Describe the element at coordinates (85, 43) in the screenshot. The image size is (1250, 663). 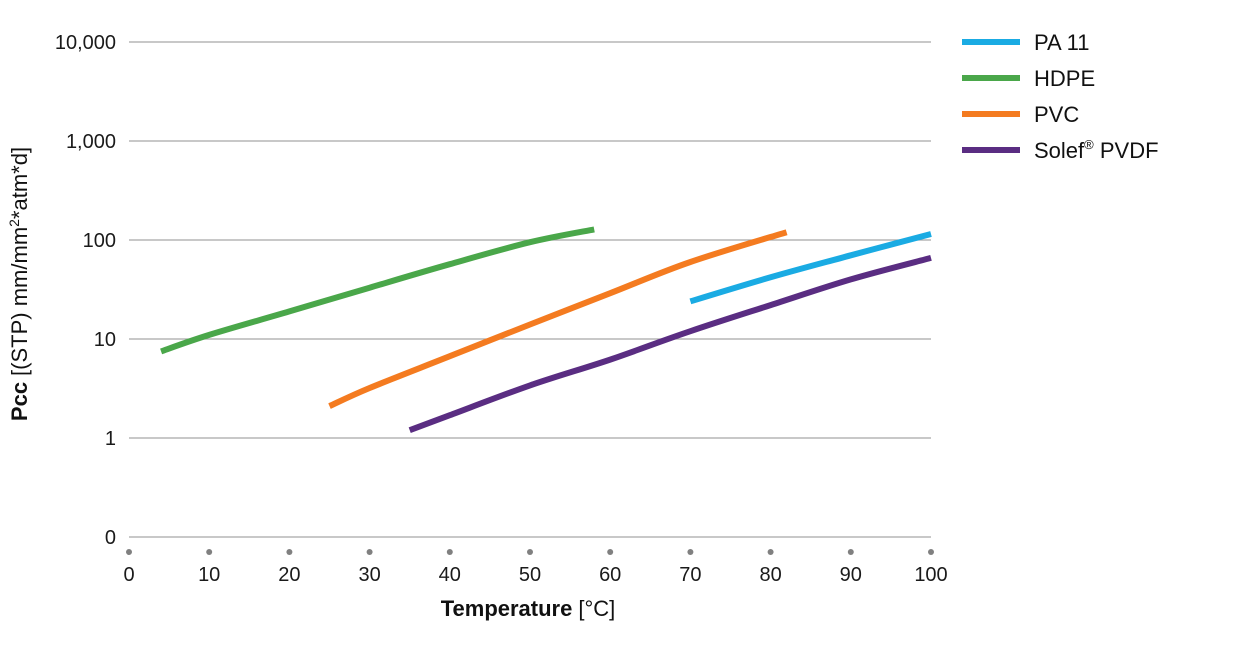
I see `y-tick-label: 10,000` at that location.